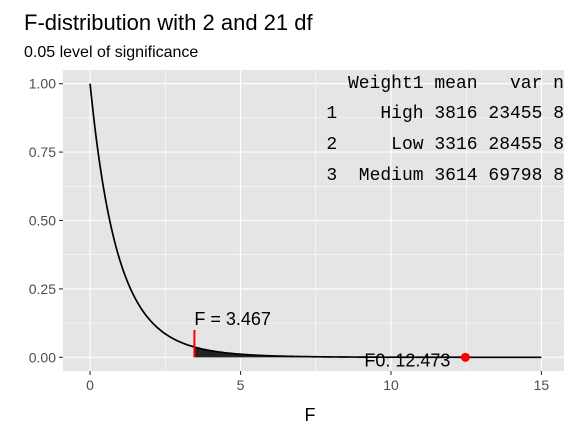  What do you see at coordinates (391, 385) in the screenshot?
I see `x-tick-label: 10` at bounding box center [391, 385].